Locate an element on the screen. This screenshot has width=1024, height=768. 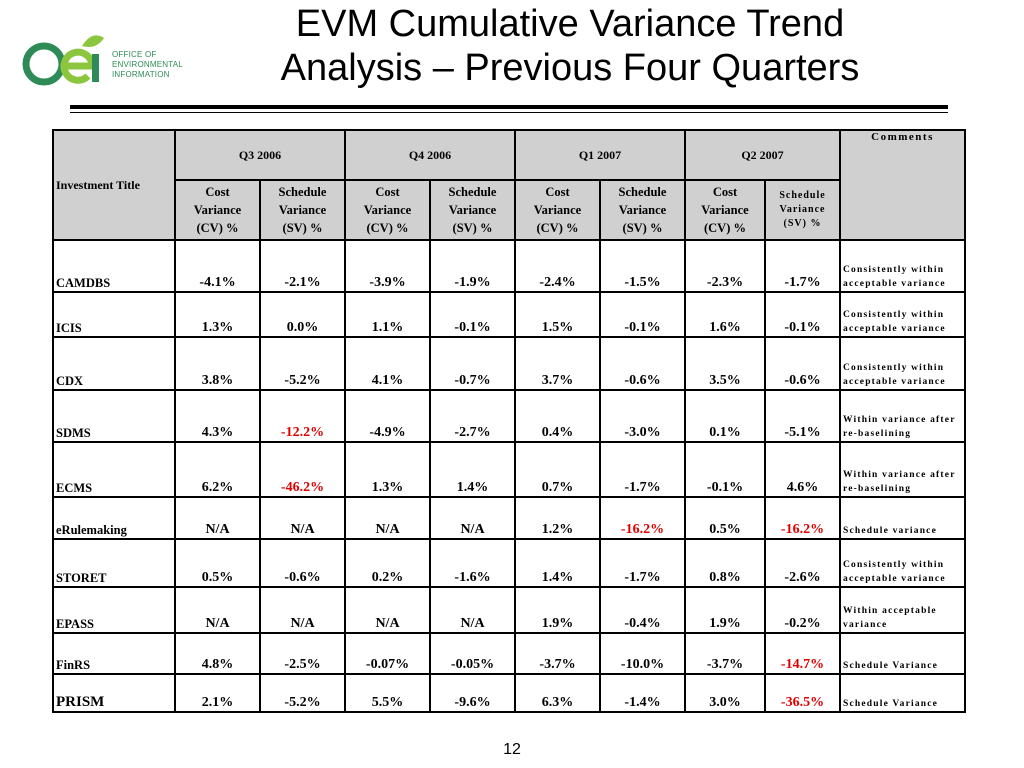
variance-cell: -36.5% is located at coordinates (802, 693).